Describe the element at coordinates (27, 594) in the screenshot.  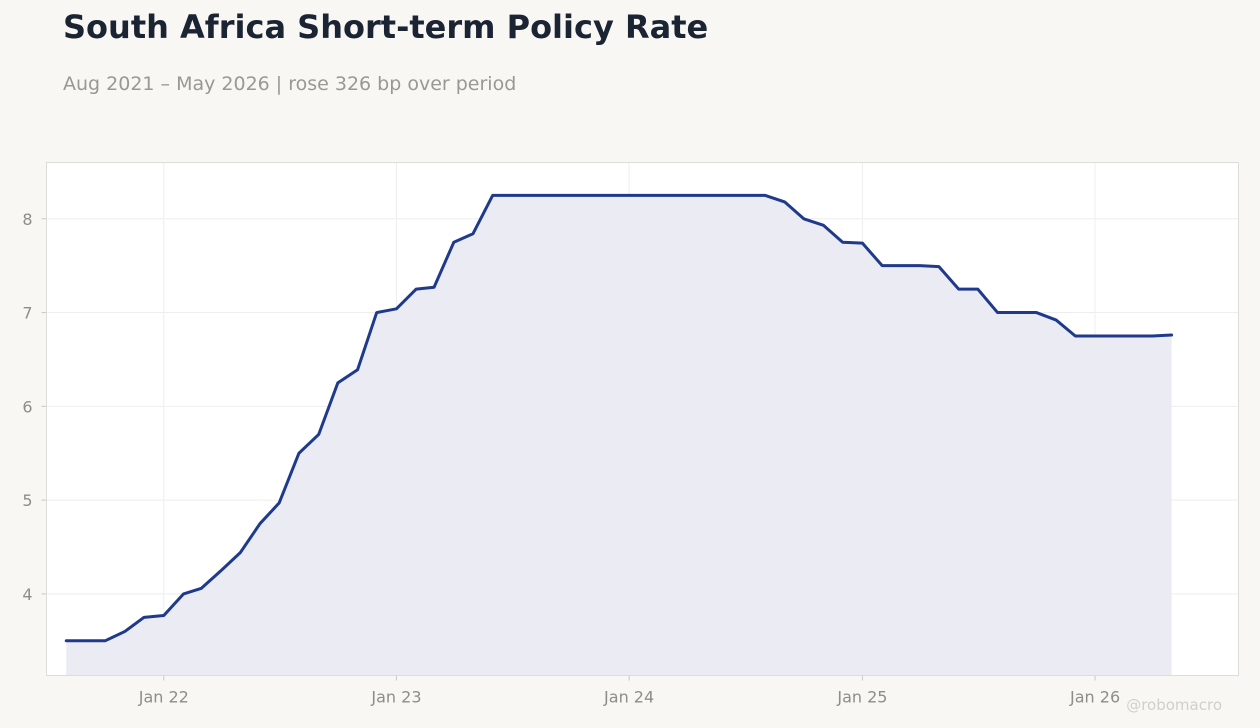
I see `y-tick-label: 4` at that location.